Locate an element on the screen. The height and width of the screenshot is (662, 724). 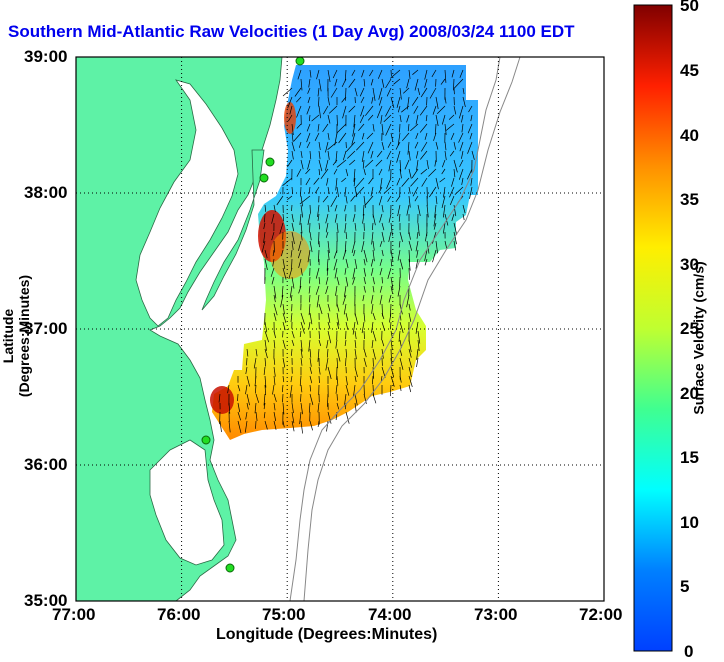
y-tick-label: 35:00 is located at coordinates (45, 601).